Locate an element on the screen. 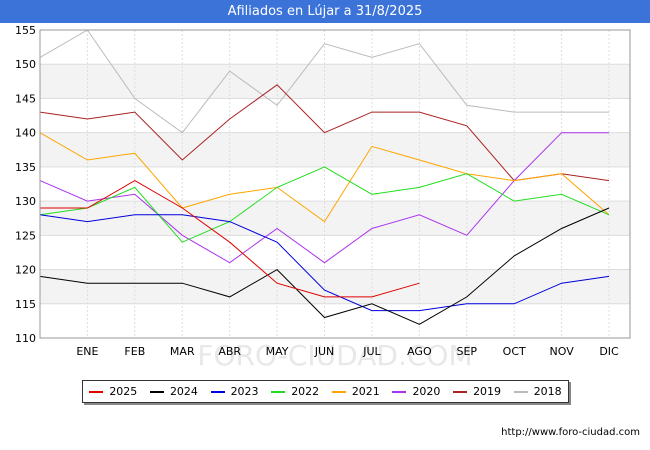  legend-item-2020: 2020 is located at coordinates (416, 391).